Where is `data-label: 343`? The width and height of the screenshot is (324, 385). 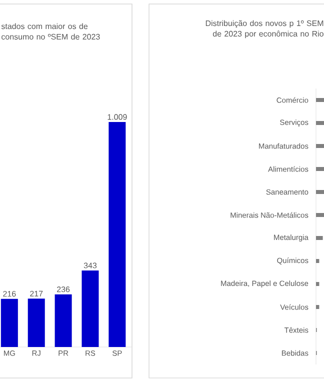 data-label: 343 is located at coordinates (90, 265).